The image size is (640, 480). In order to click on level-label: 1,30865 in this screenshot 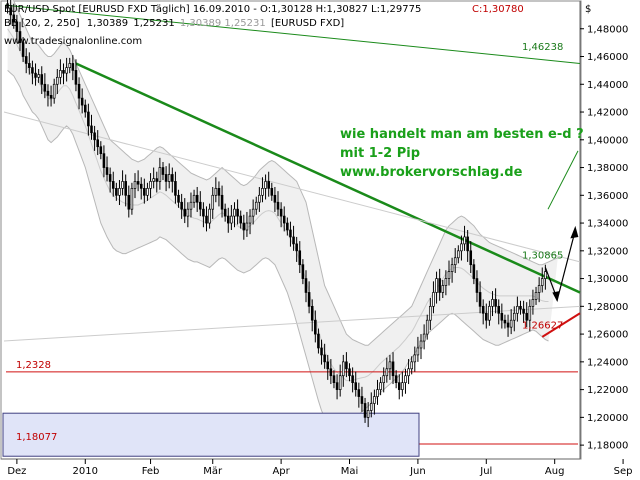, I will do `click(542, 256)`.